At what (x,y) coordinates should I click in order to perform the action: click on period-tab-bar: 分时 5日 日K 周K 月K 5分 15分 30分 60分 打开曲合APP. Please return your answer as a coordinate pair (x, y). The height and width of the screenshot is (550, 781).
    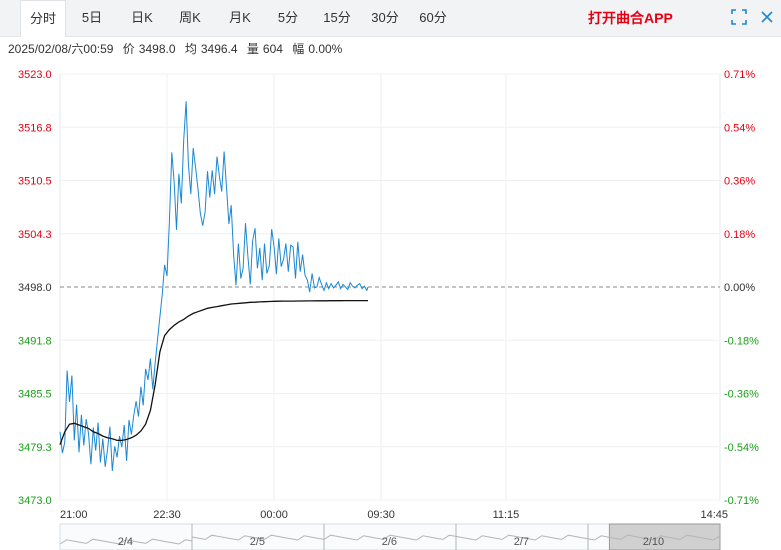
    Looking at the image, I should click on (390, 18).